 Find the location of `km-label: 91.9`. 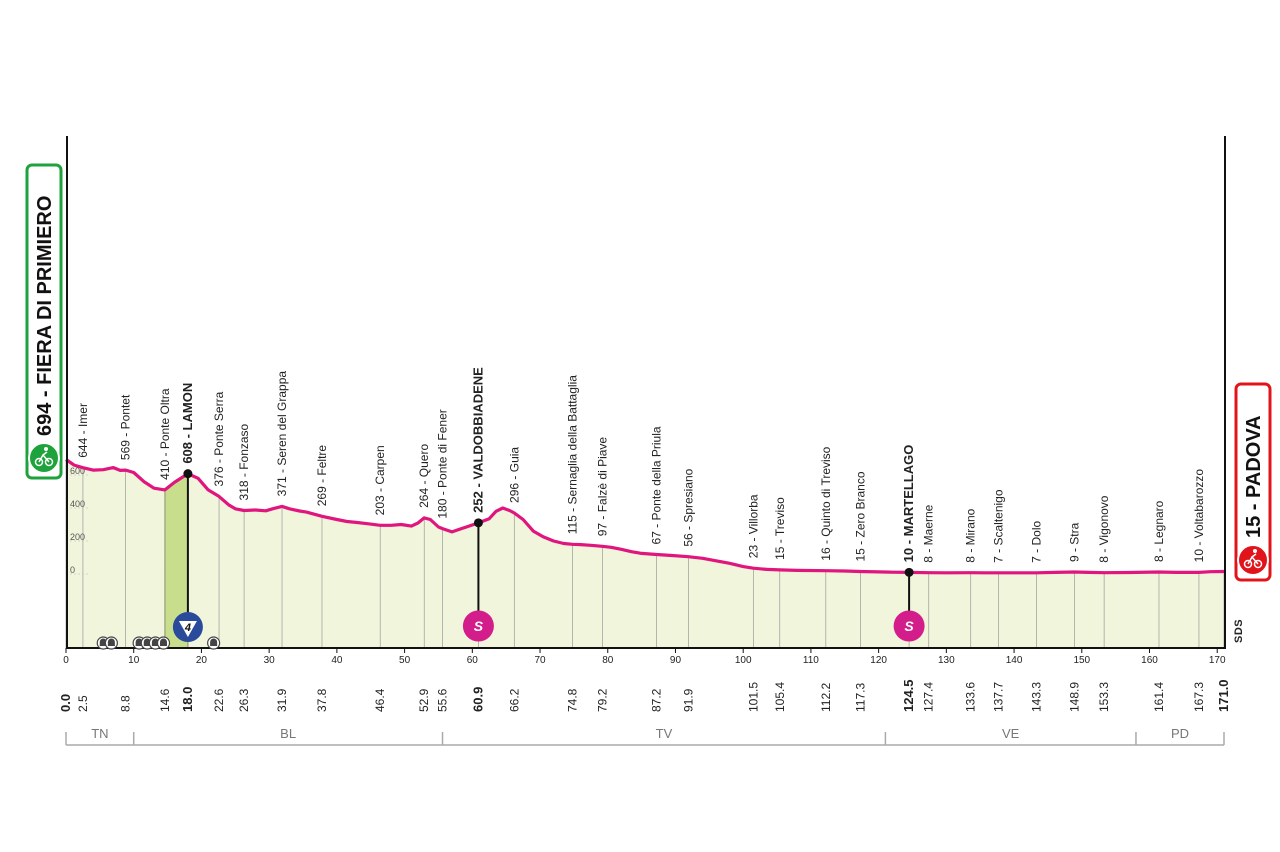

km-label: 91.9 is located at coordinates (688, 700).